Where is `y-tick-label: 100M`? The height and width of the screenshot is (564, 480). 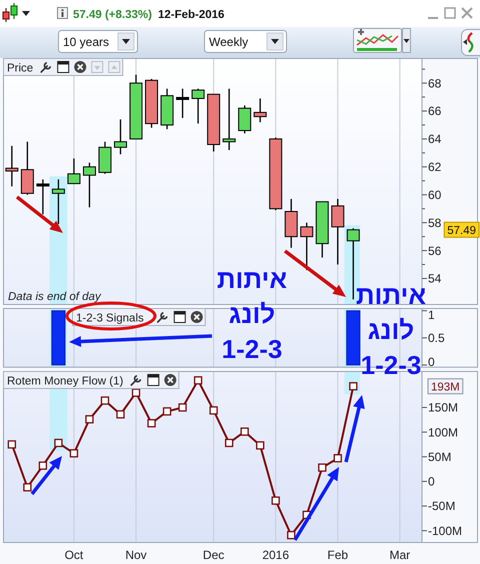
y-tick-label: 100M is located at coordinates (443, 432).